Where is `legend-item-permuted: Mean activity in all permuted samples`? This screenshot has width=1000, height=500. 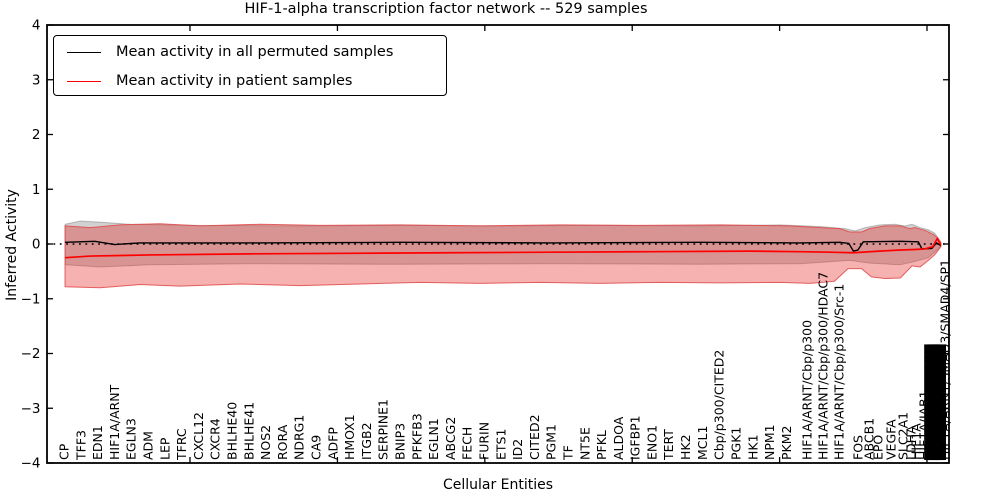
legend-item-permuted: Mean activity in all permuted samples is located at coordinates (250, 52).